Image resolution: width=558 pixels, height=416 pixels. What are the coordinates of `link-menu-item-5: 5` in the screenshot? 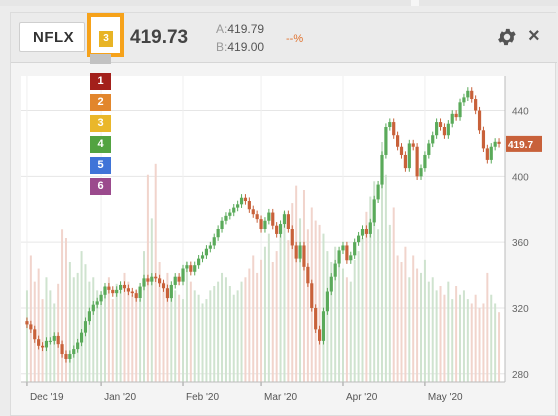 It's located at (100, 165).